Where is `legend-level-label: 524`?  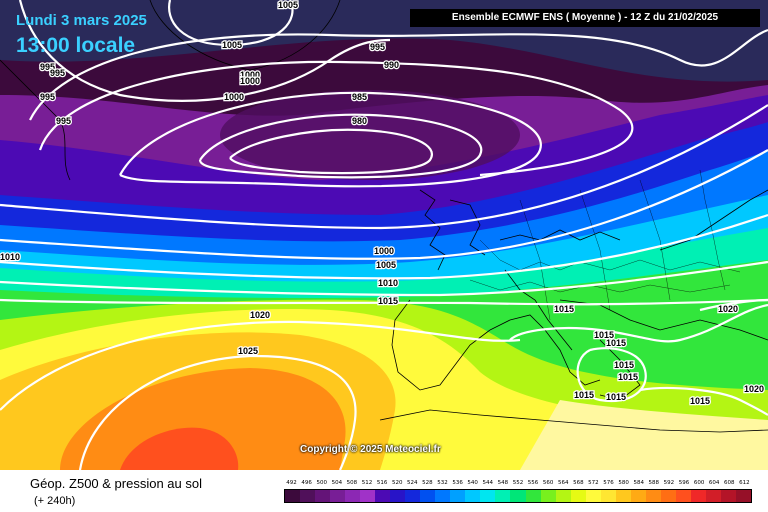 legend-level-label: 524 is located at coordinates (412, 483).